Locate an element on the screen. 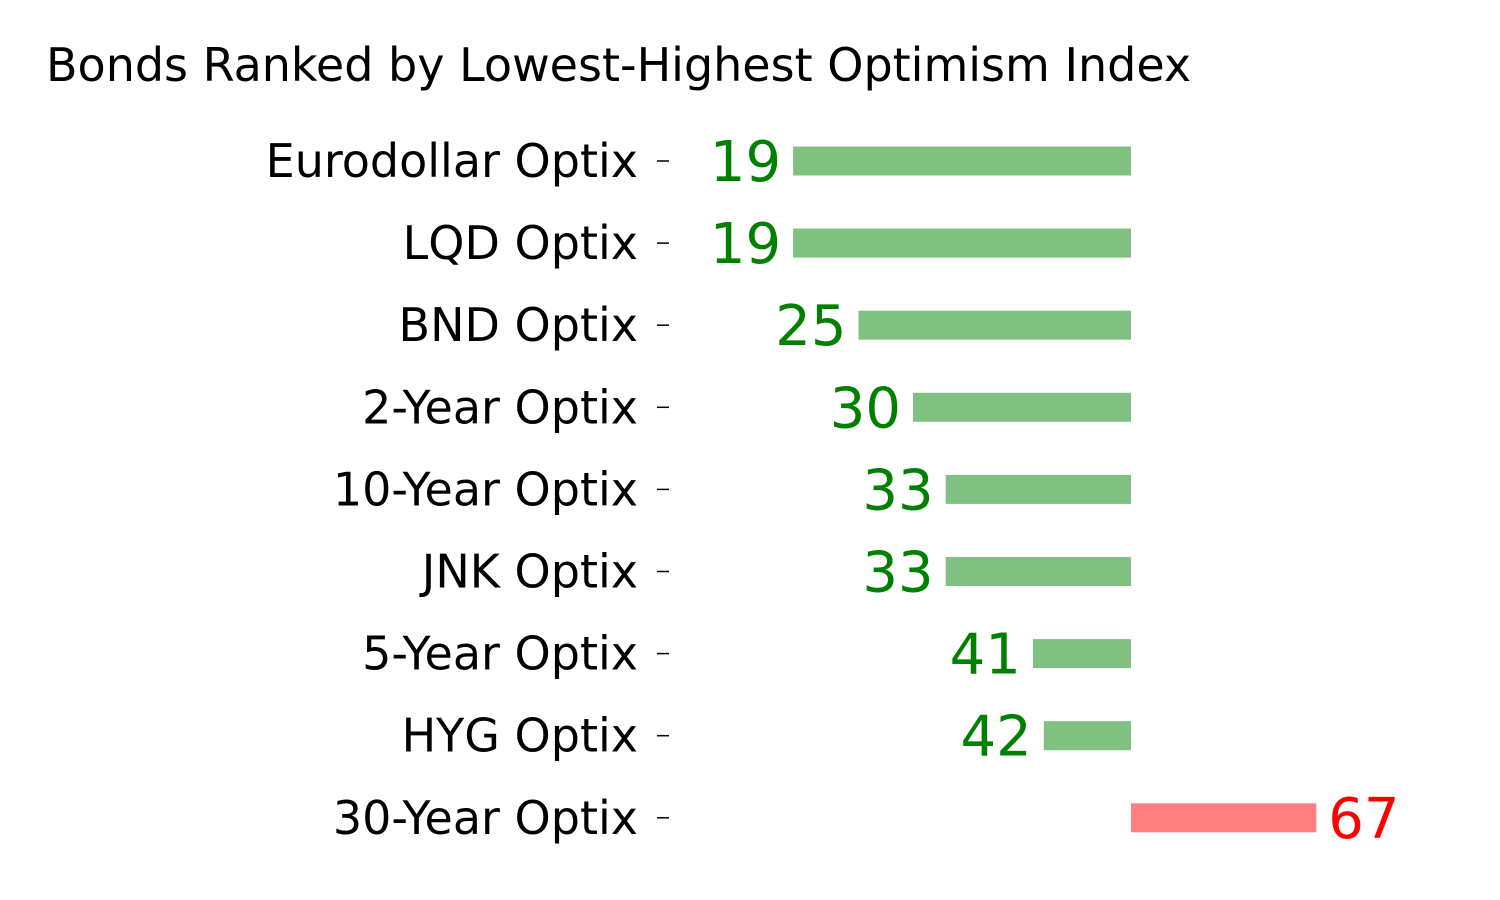  category-label: 30-Year Optix is located at coordinates (485, 818).